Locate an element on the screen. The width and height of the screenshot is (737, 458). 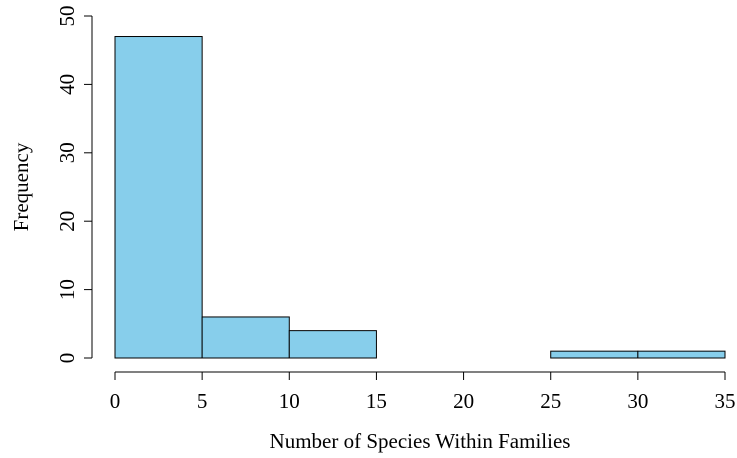
x-tick-label-35: 35 is located at coordinates (725, 401).